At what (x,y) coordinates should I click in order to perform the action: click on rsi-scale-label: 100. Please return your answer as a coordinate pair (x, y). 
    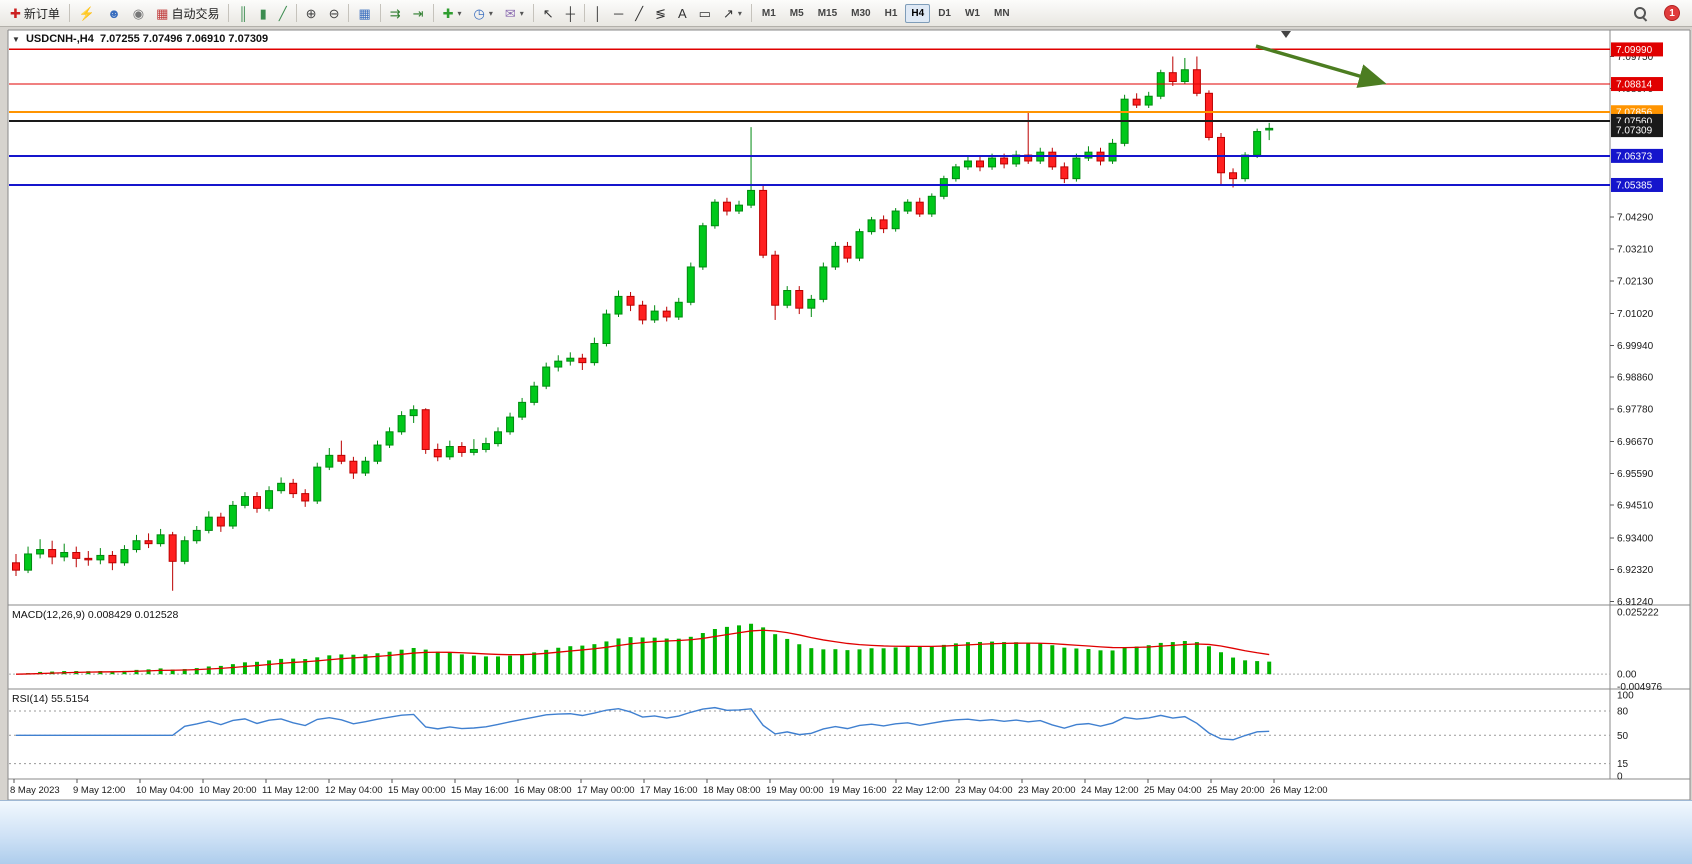
    Looking at the image, I should click on (1625, 695).